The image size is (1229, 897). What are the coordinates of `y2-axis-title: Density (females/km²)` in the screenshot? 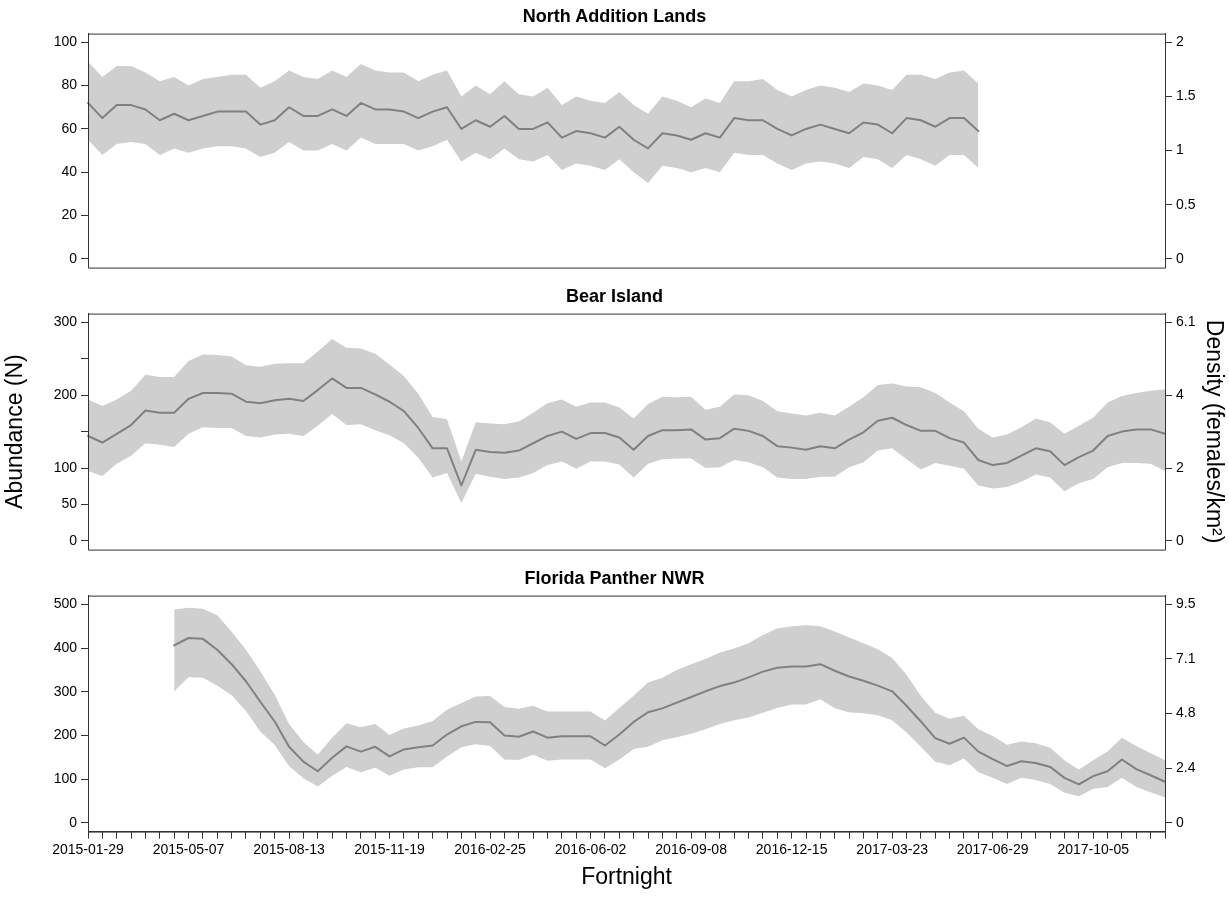 It's located at (1214, 431).